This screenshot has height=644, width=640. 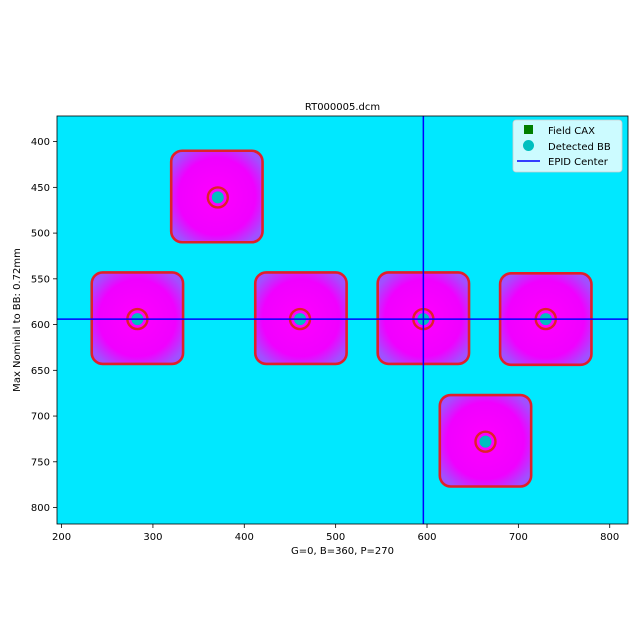 What do you see at coordinates (342, 551) in the screenshot?
I see `x-axis-label: G=0, B=360, P=270` at bounding box center [342, 551].